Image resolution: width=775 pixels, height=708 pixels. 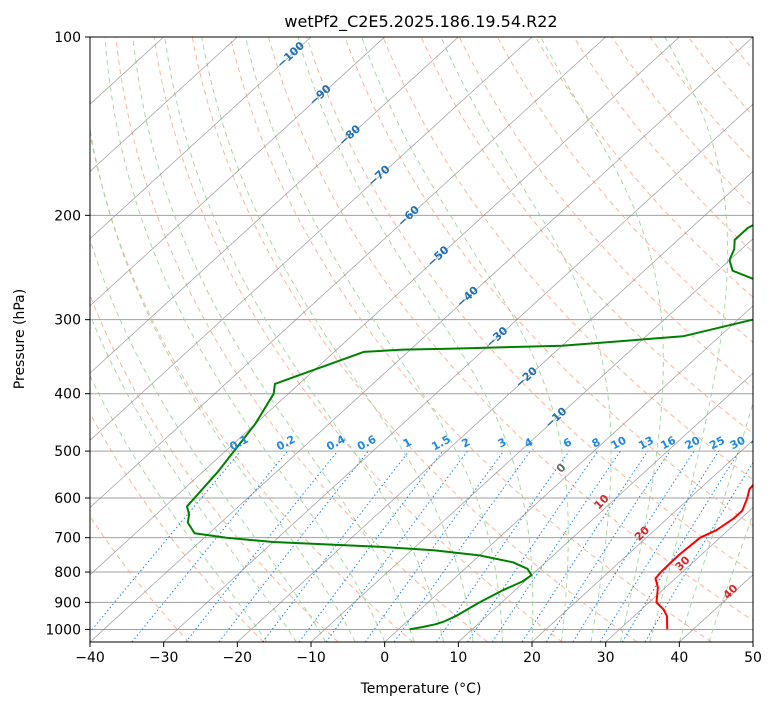 What do you see at coordinates (67, 539) in the screenshot?
I see `y-tick-label: 700` at bounding box center [67, 539].